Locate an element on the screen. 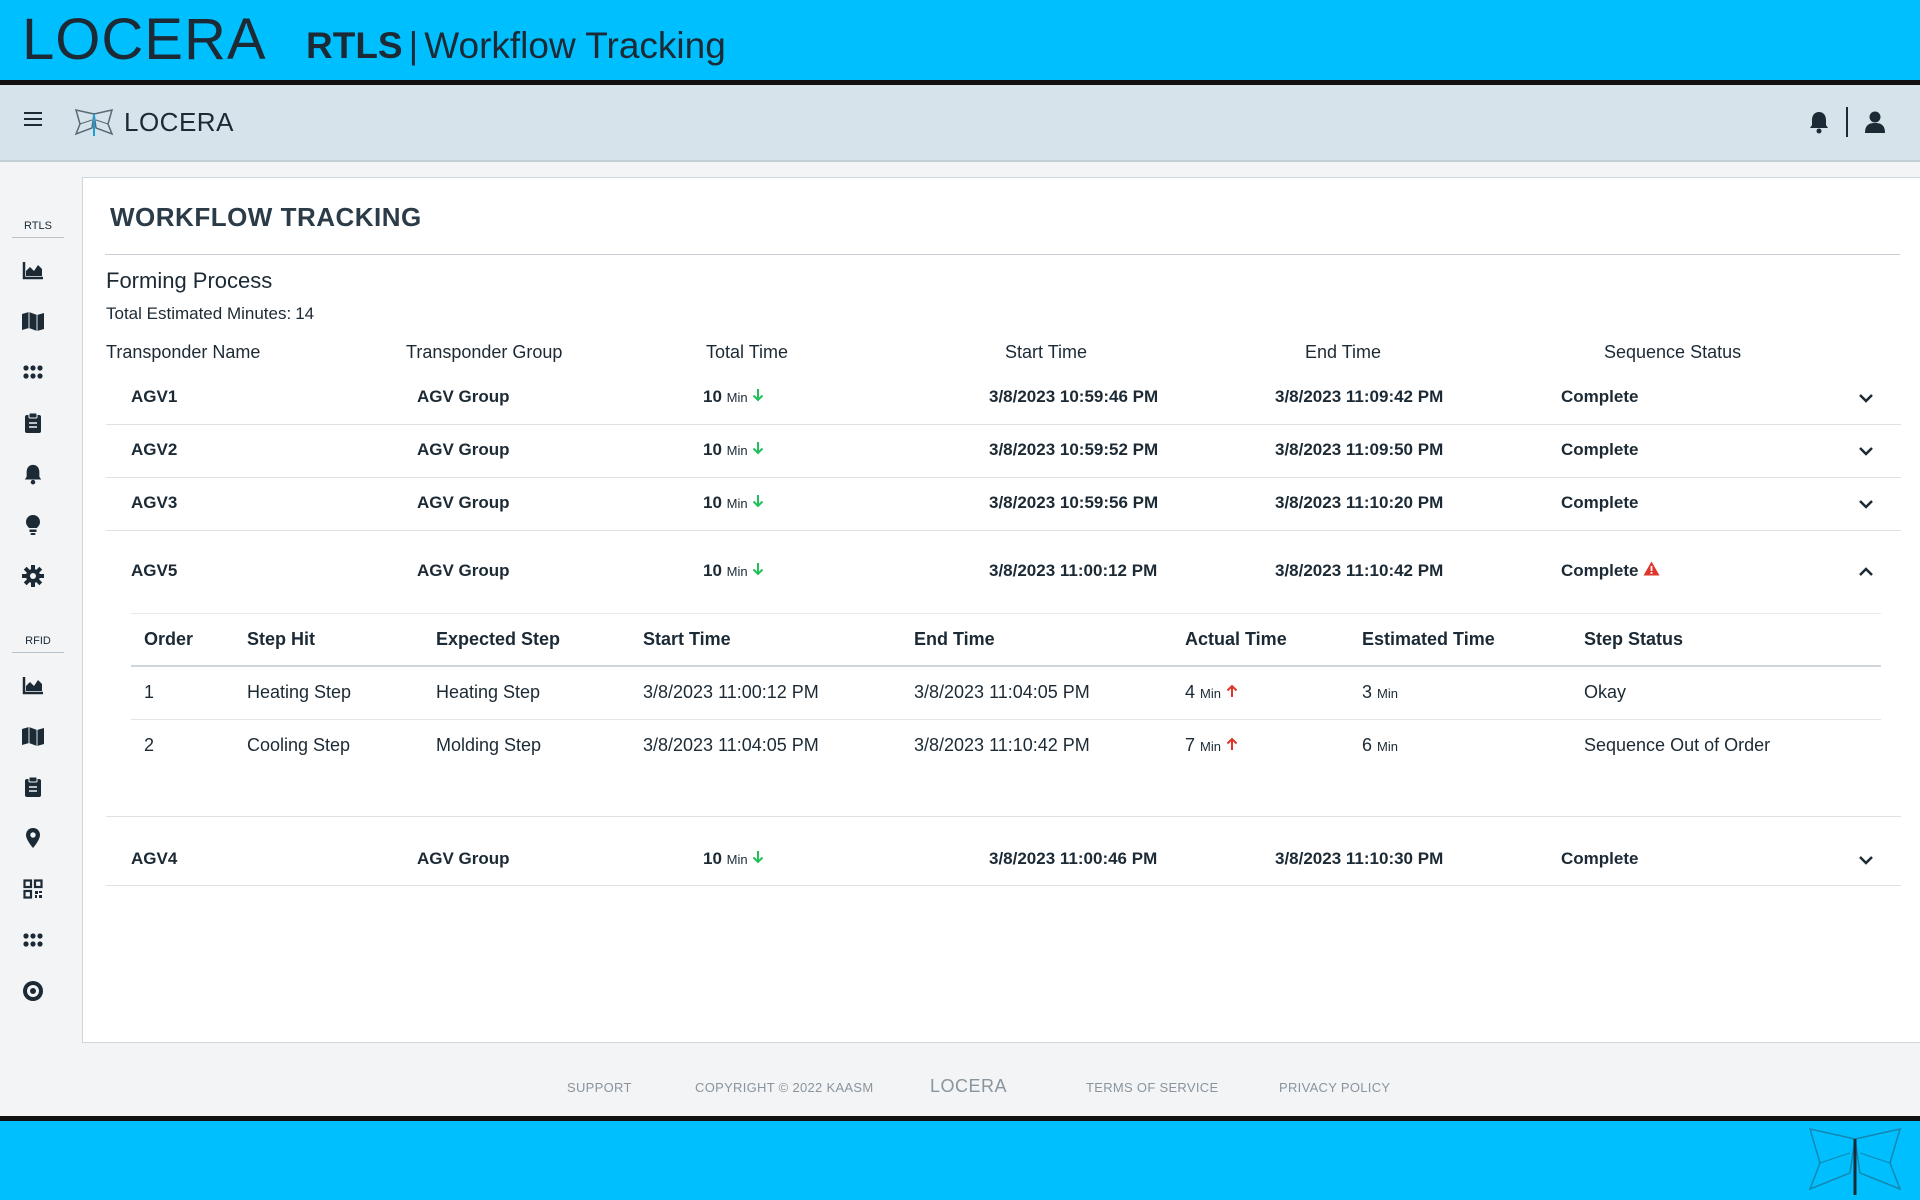  page-title: WORKFLOW TRACKING is located at coordinates (266, 217).